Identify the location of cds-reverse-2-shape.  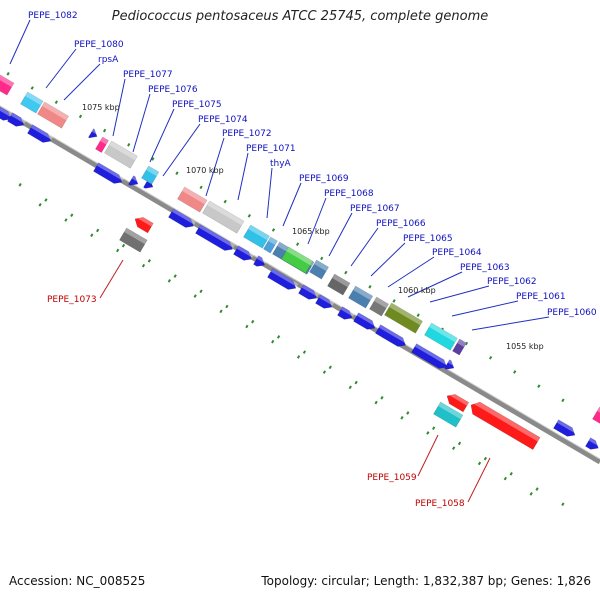
(505, 425).